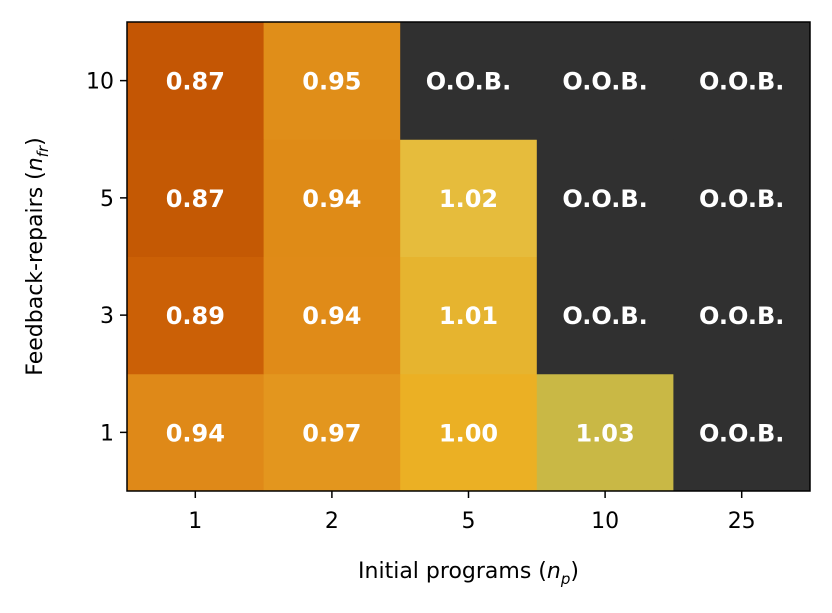 The width and height of the screenshot is (832, 613). Describe the element at coordinates (195, 521) in the screenshot. I see `x-tick-label: 1` at that location.